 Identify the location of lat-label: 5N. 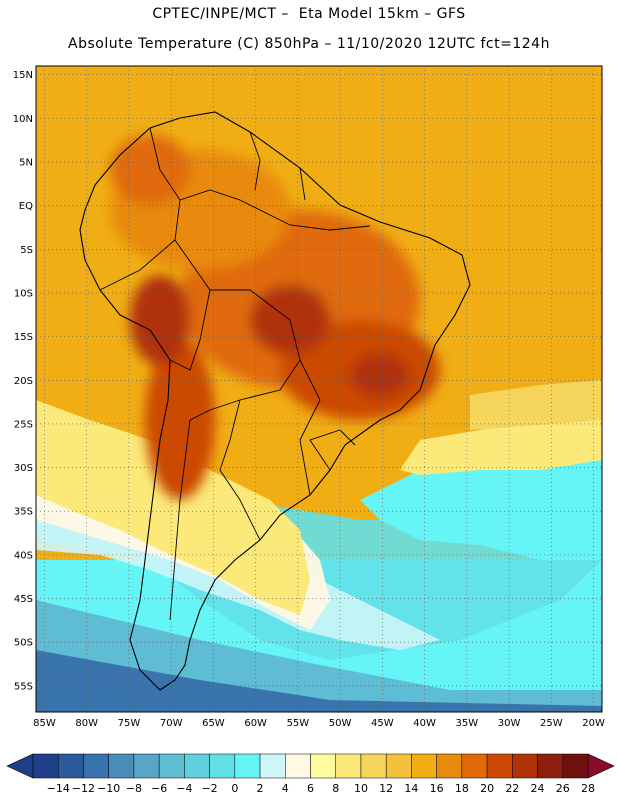
(26, 163).